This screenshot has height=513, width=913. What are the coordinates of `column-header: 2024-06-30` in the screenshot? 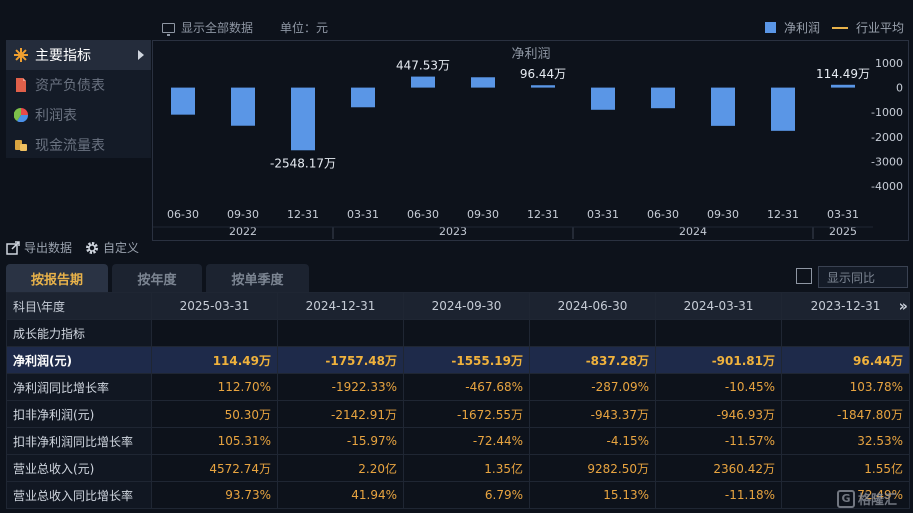 It's located at (592, 306).